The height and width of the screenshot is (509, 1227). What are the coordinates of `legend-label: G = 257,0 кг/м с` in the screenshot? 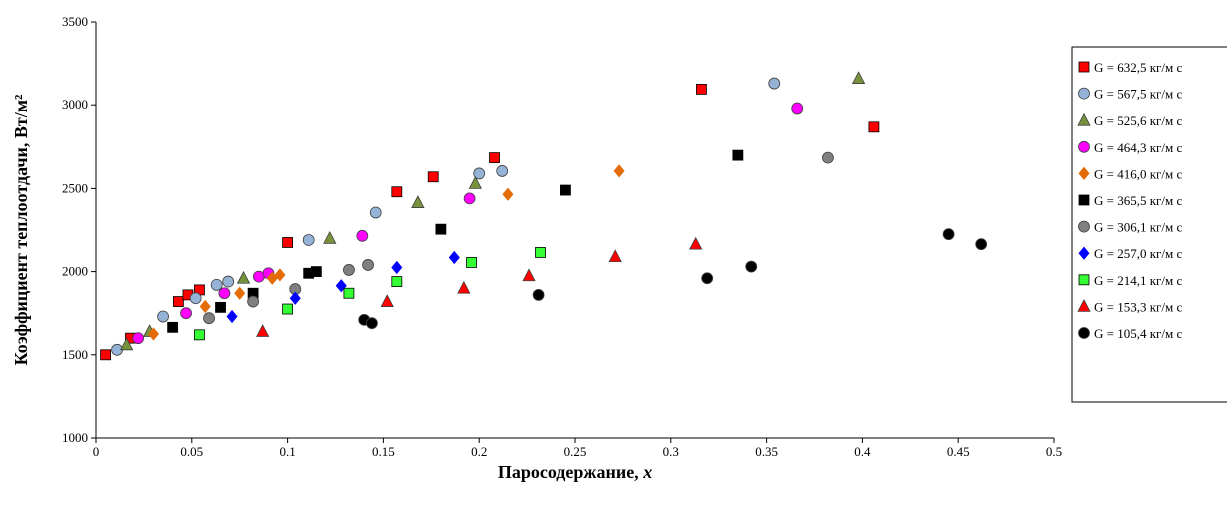 It's located at (1138, 253).